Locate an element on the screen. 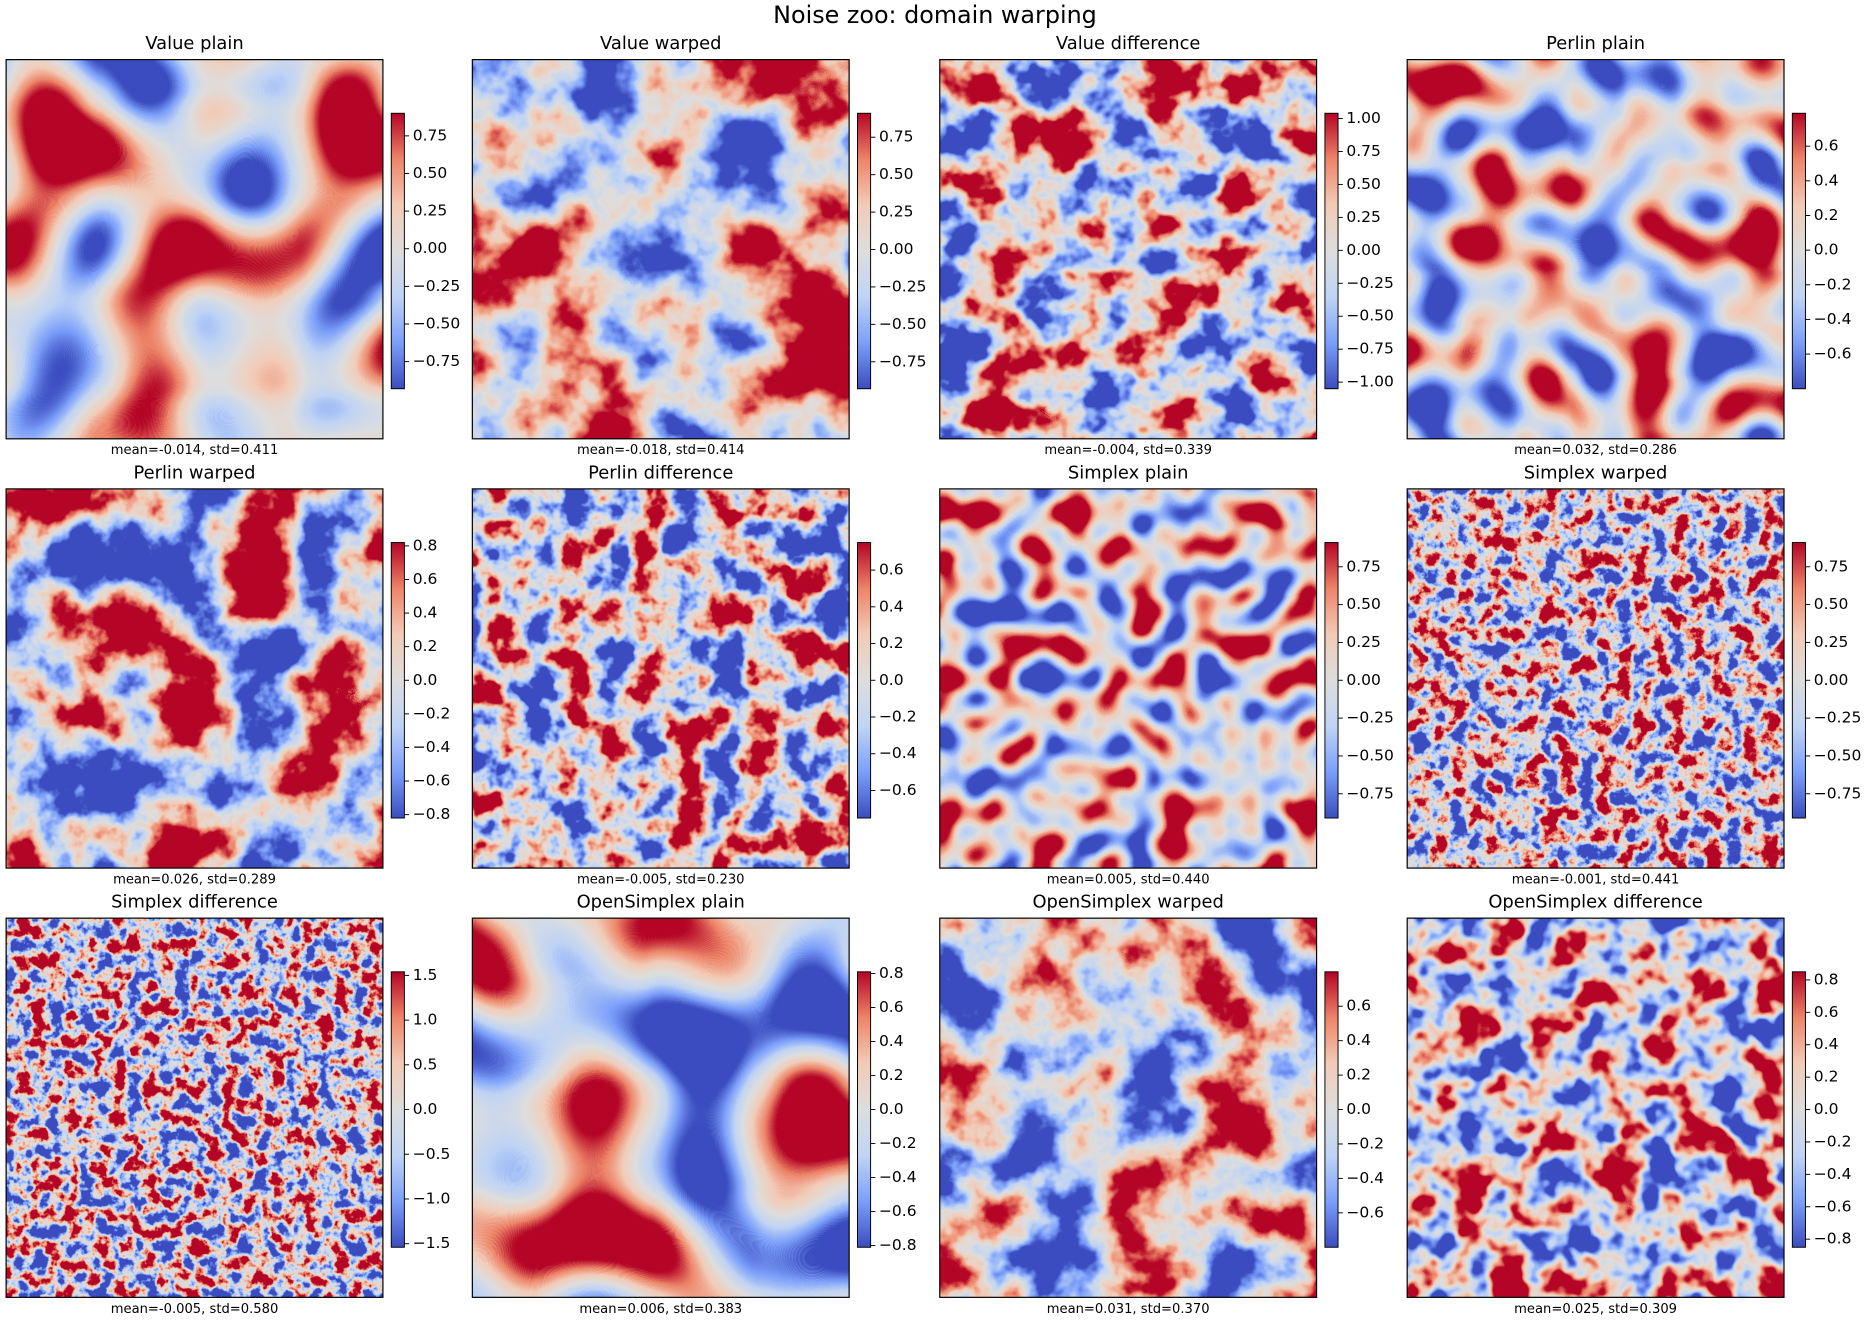 This screenshot has height=1320, width=1870. panel-annotation: mean=-0.005, std=0.580 is located at coordinates (195, 1309).